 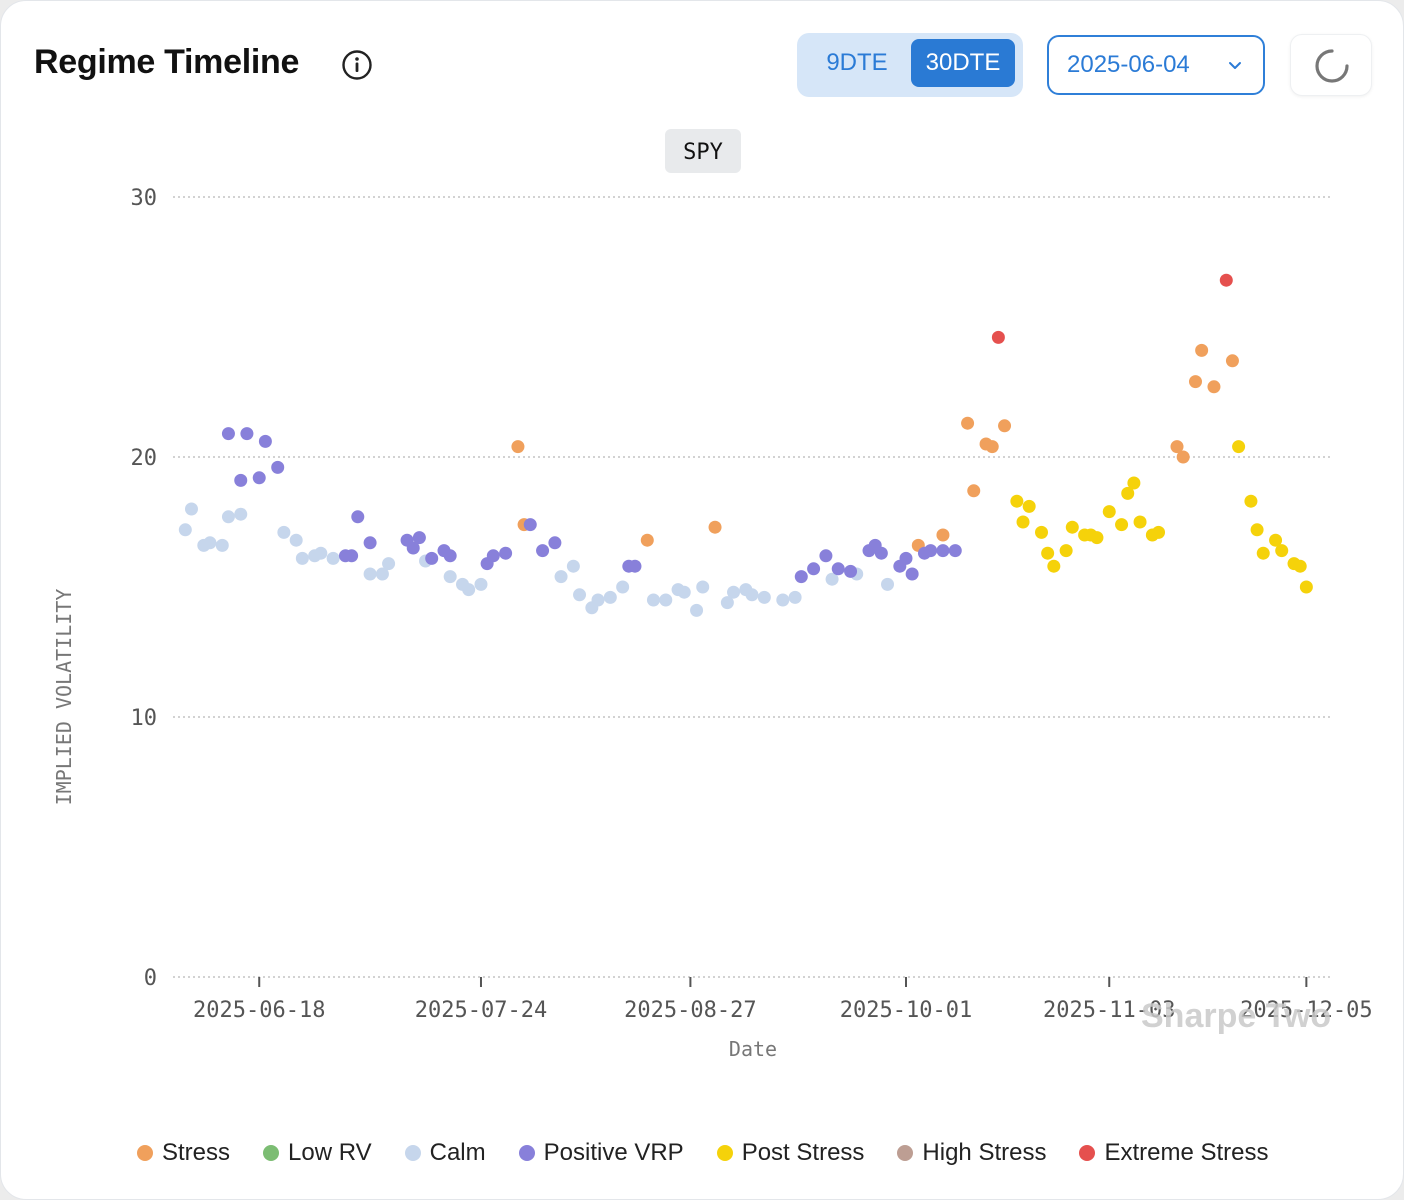 What do you see at coordinates (241, 514) in the screenshot?
I see `data-point: Calm 2025-06-15: 17.8` at bounding box center [241, 514].